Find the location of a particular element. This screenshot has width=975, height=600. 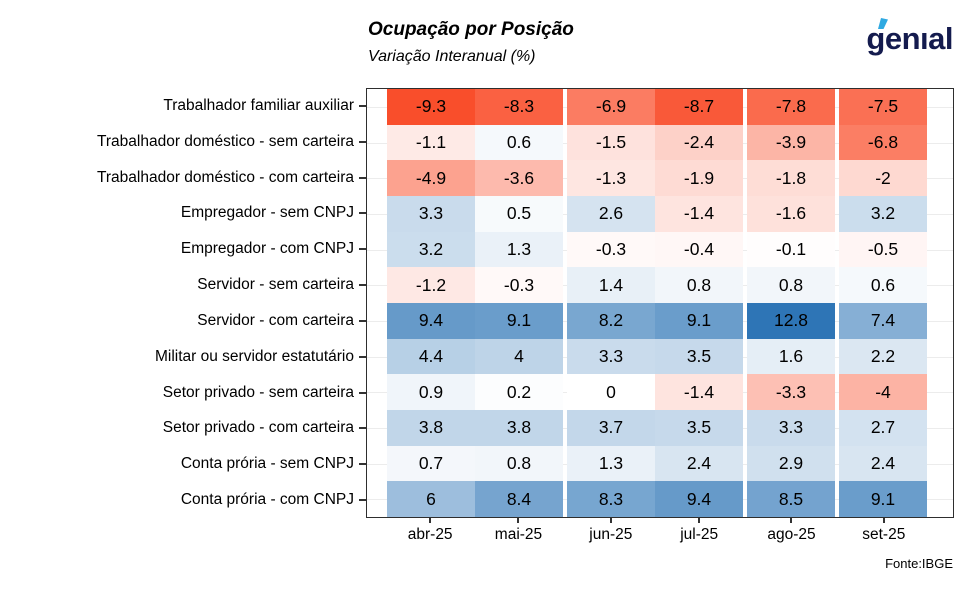

heatmap-cell-strip: 0.9 0.2 0 -1.4 -3.3 -4 is located at coordinates (657, 392).